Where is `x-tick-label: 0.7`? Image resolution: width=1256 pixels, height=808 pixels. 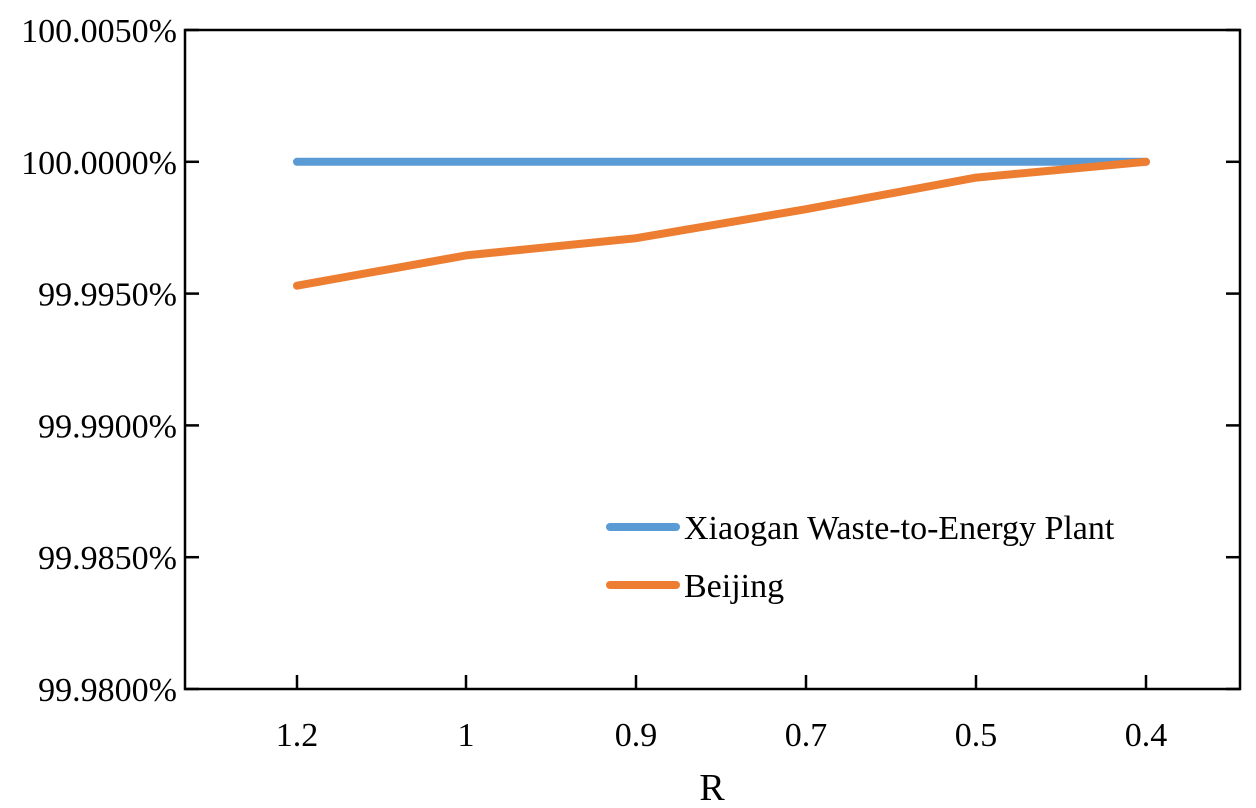
x-tick-label: 0.7 is located at coordinates (806, 735).